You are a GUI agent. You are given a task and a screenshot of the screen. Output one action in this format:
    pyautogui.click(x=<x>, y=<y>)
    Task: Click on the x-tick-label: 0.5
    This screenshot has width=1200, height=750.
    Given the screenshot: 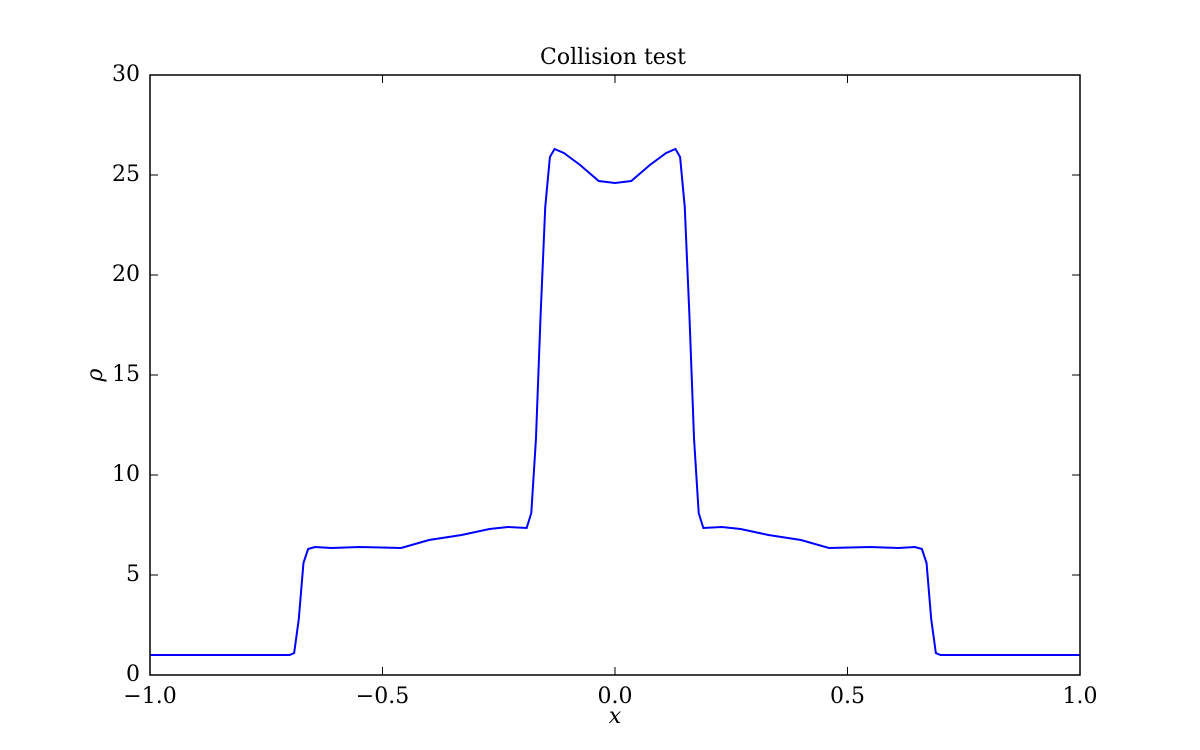 What is the action you would take?
    pyautogui.click(x=847, y=696)
    